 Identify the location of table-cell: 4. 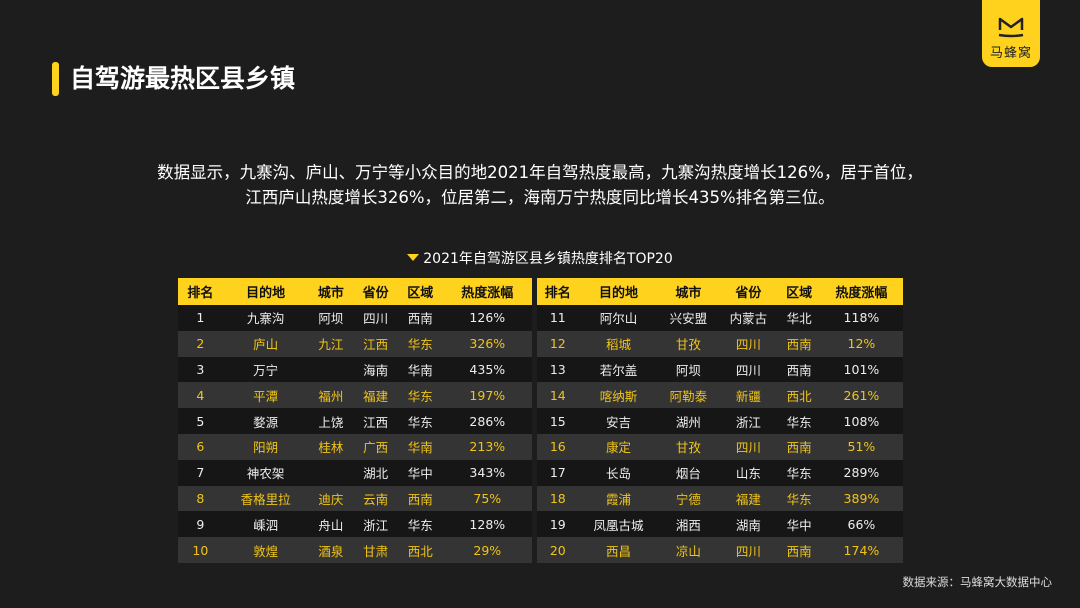
(200, 395).